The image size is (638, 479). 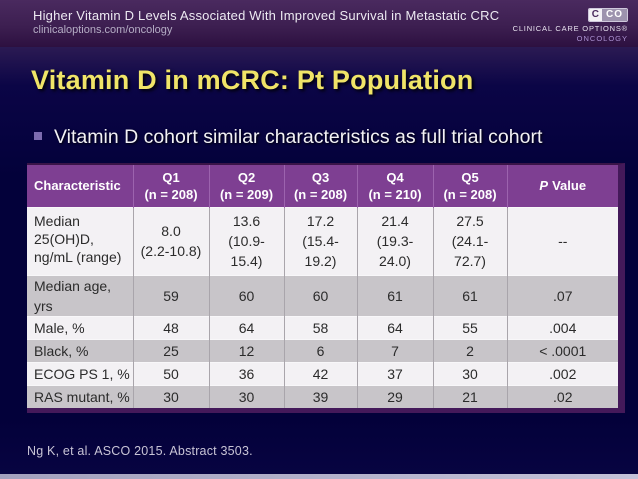 I want to click on q3-n: (n = 208), so click(x=320, y=194).